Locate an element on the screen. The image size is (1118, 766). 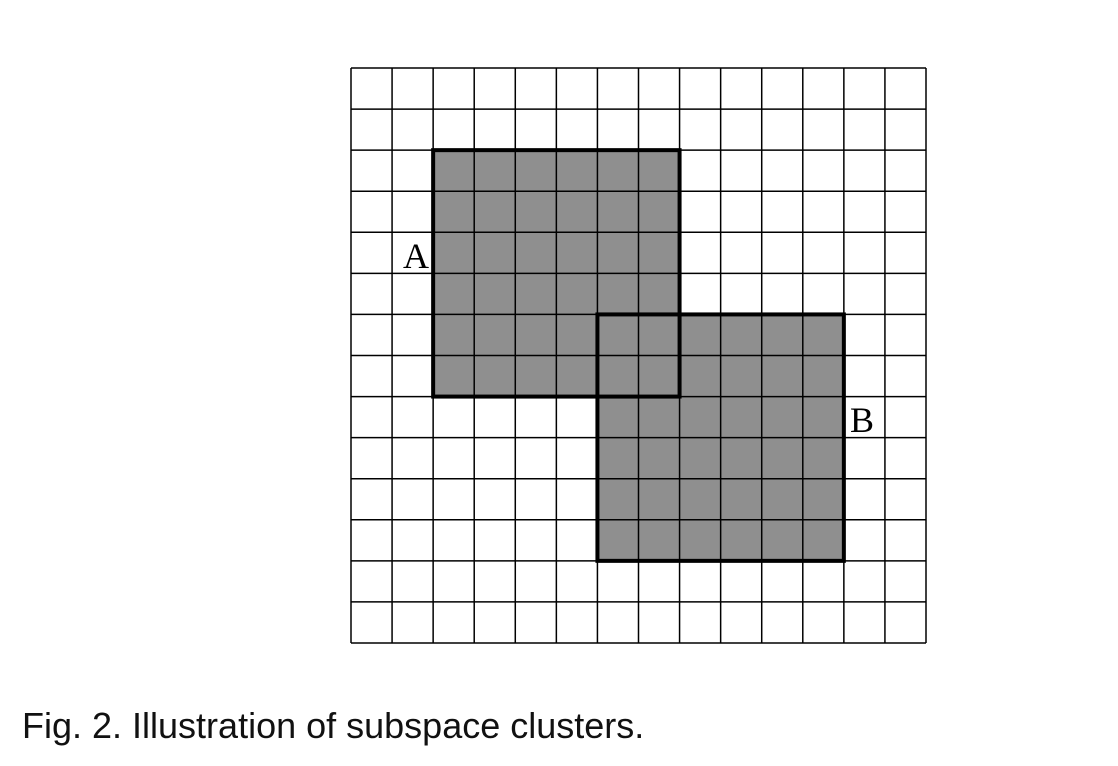
cluster-b-outline is located at coordinates (720, 437).